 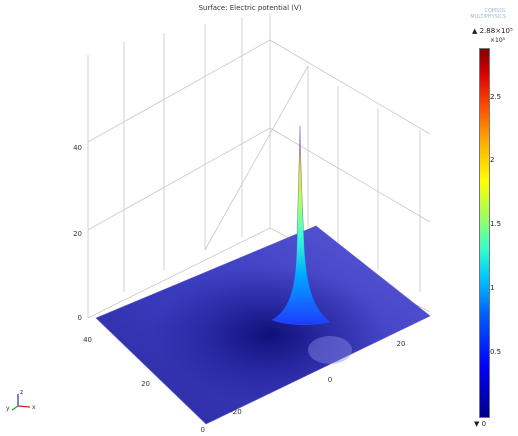 I want to click on colorbar-tick: 0.5, so click(x=496, y=352).